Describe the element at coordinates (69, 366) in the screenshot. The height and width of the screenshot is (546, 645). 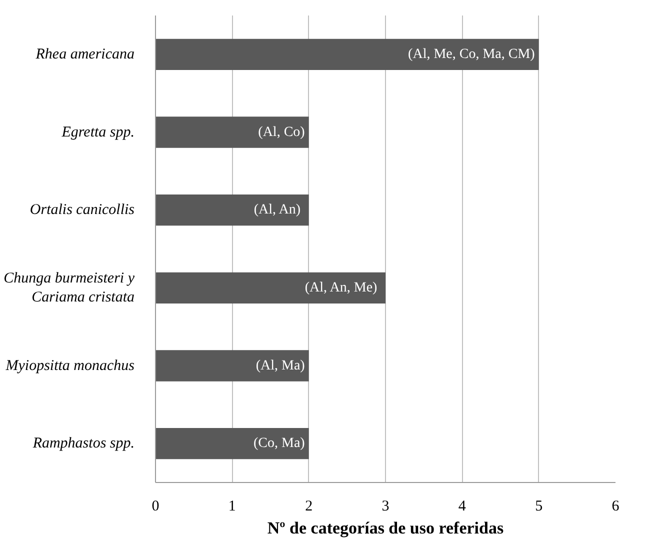
I see `y-tick-label: Myiopsitta monachus` at that location.